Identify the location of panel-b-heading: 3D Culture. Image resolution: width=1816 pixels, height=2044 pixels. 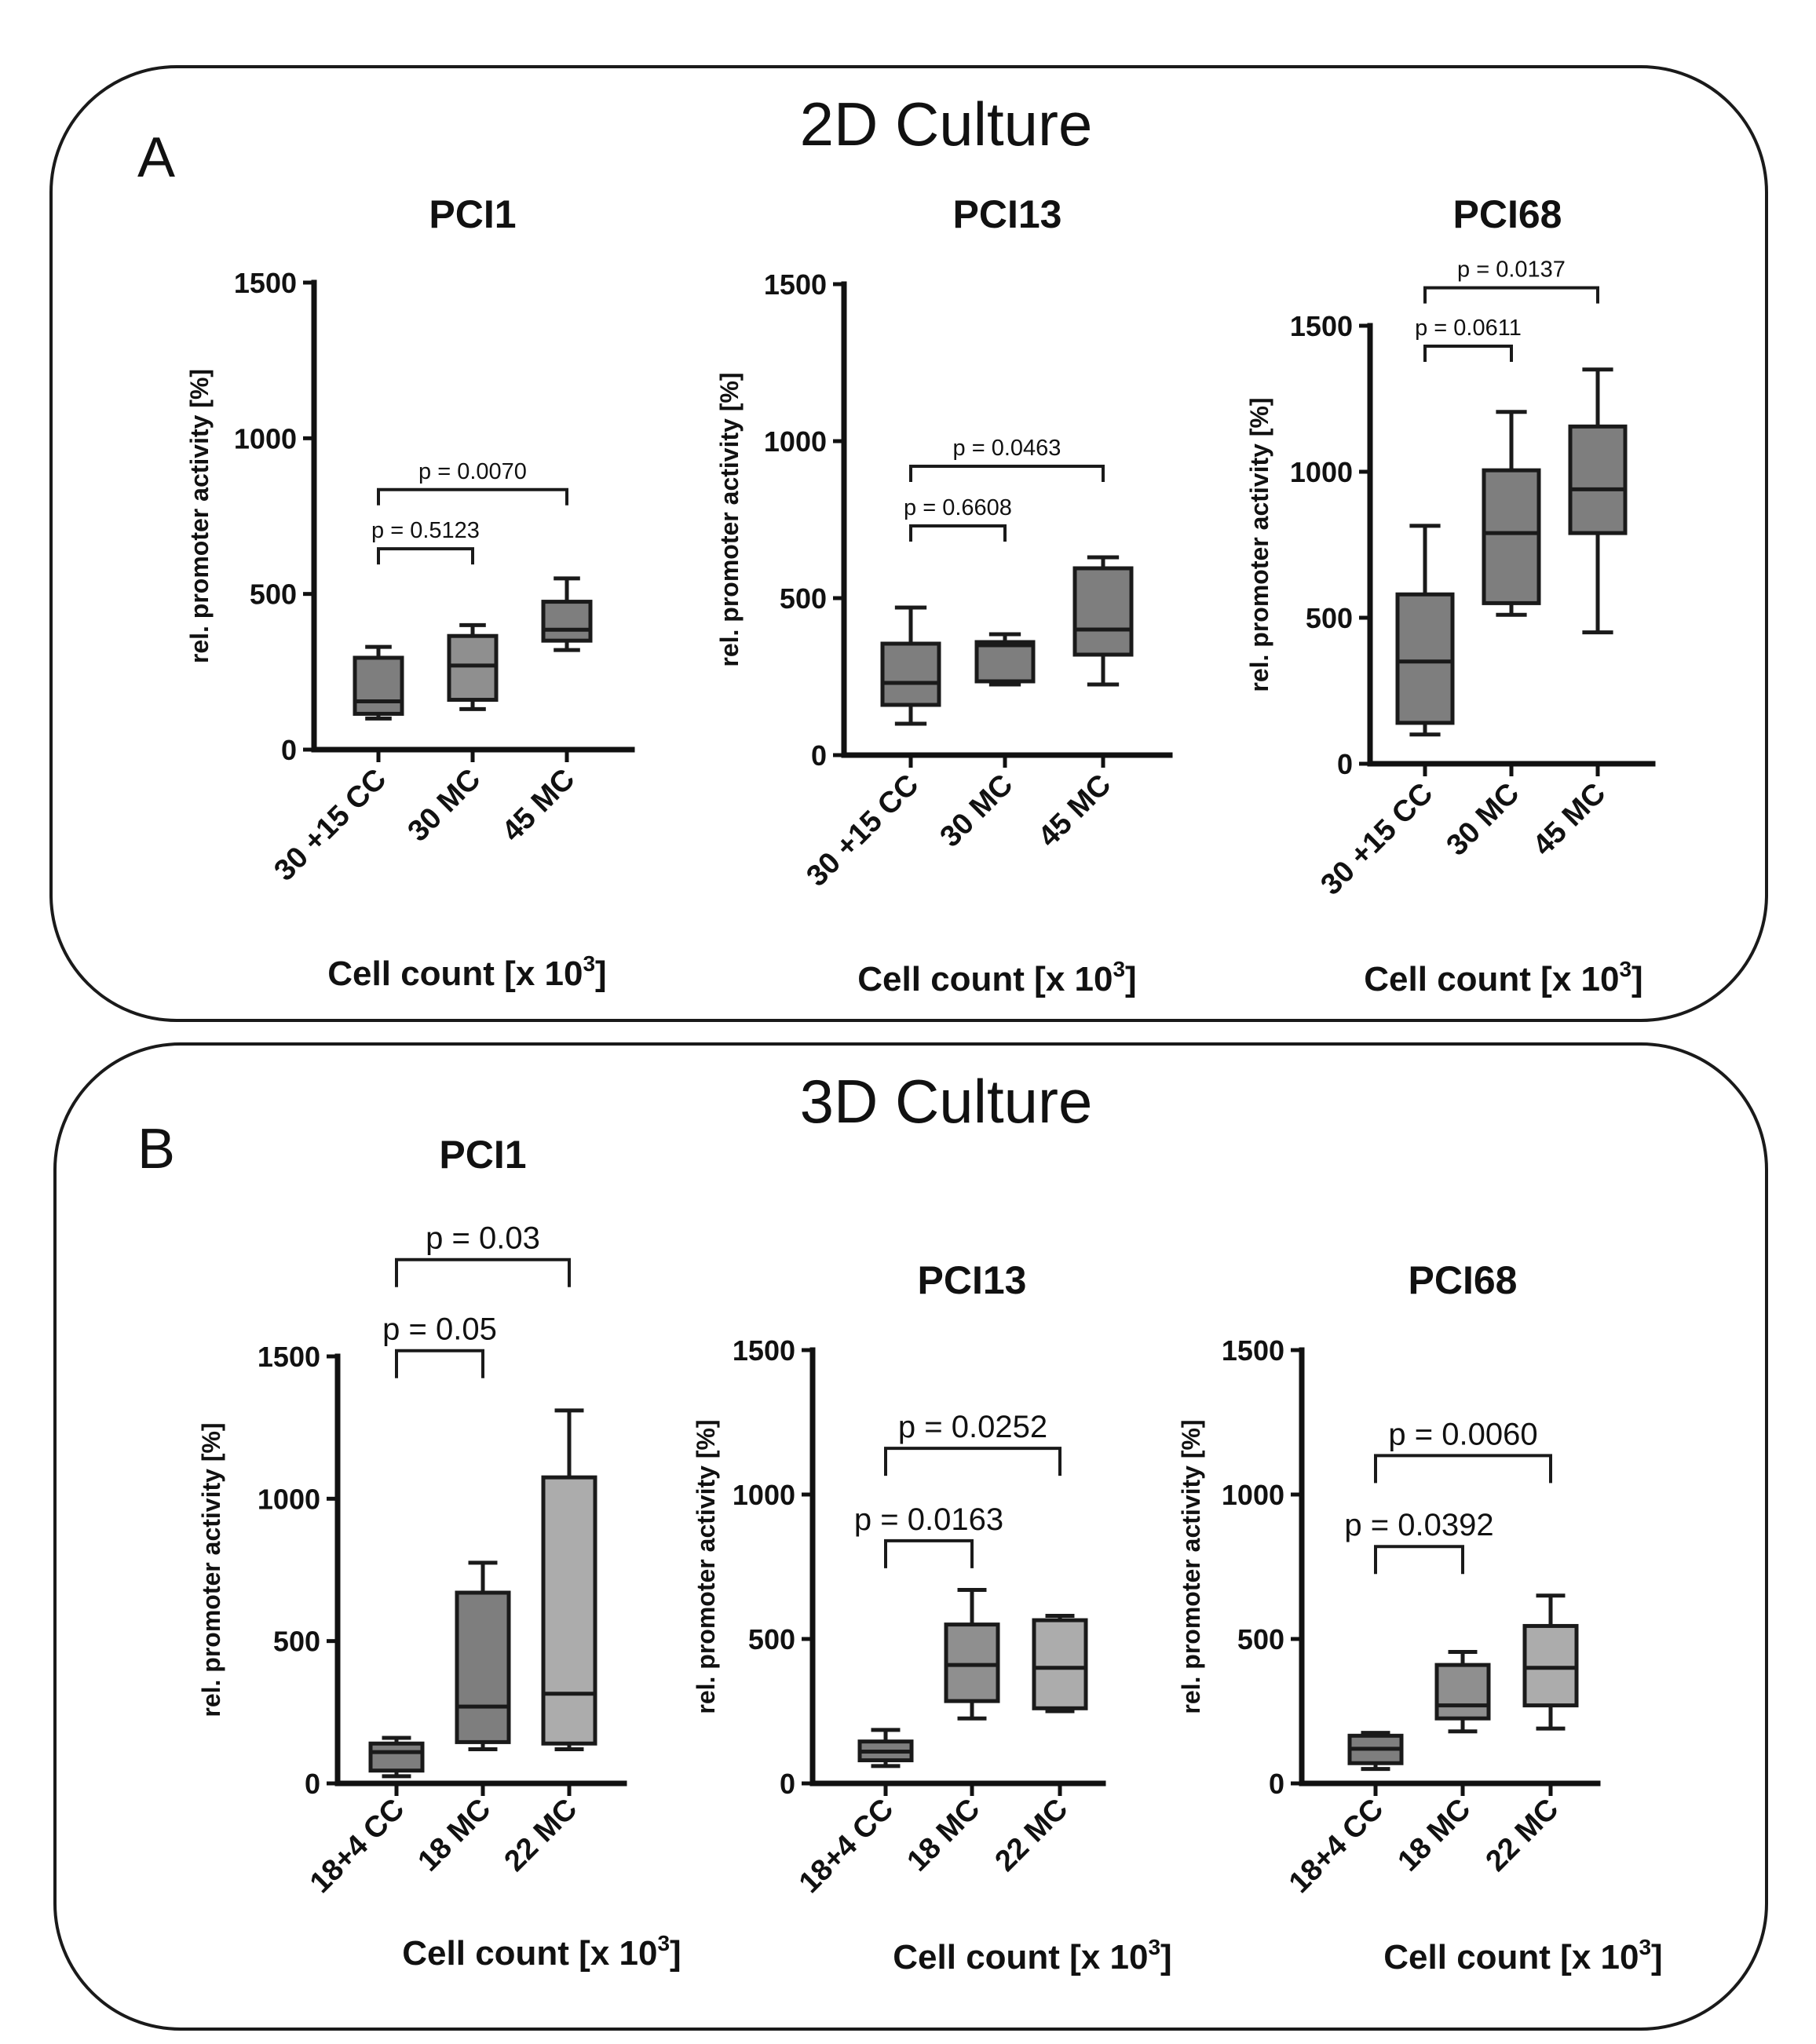
(946, 1101).